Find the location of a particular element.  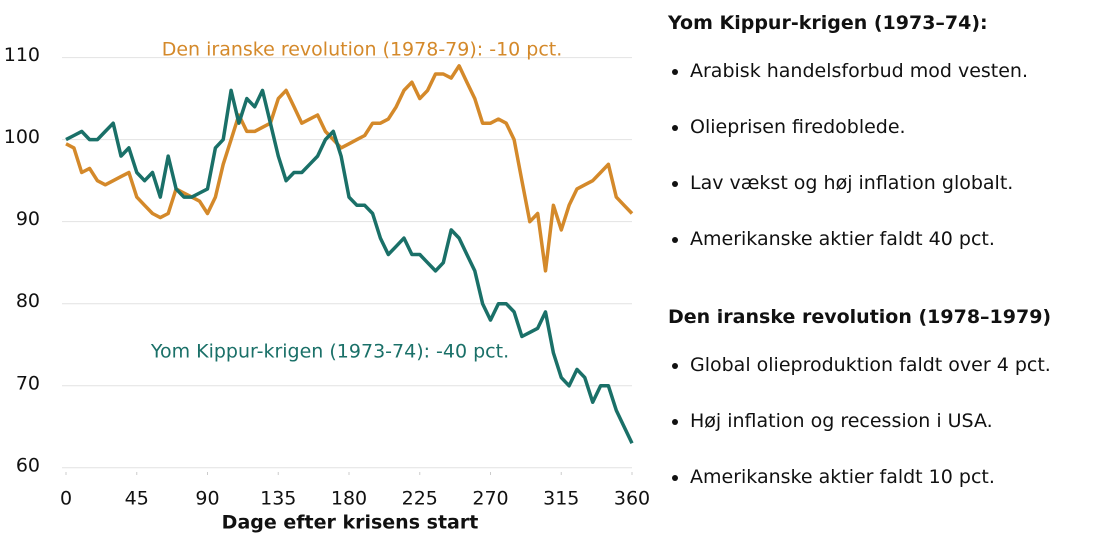

x-tick-label: 135 is located at coordinates (278, 499).